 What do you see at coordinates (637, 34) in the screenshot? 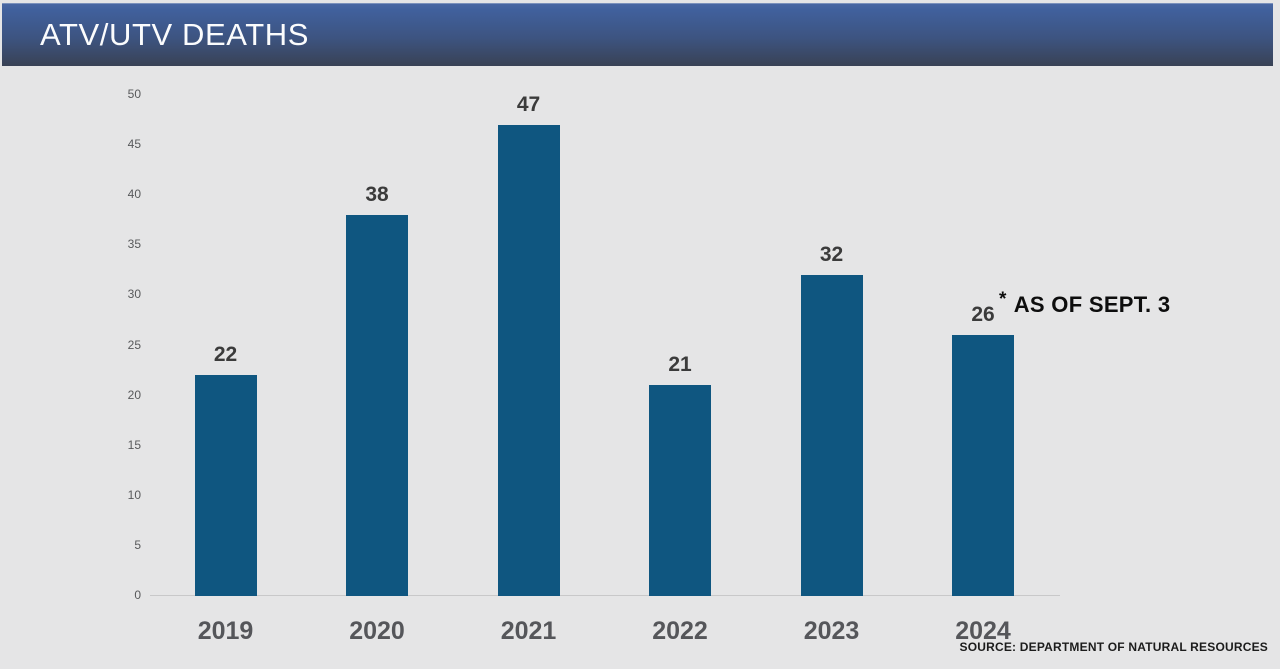
I see `chart-title-banner: ATV/UTV DEATHS` at bounding box center [637, 34].